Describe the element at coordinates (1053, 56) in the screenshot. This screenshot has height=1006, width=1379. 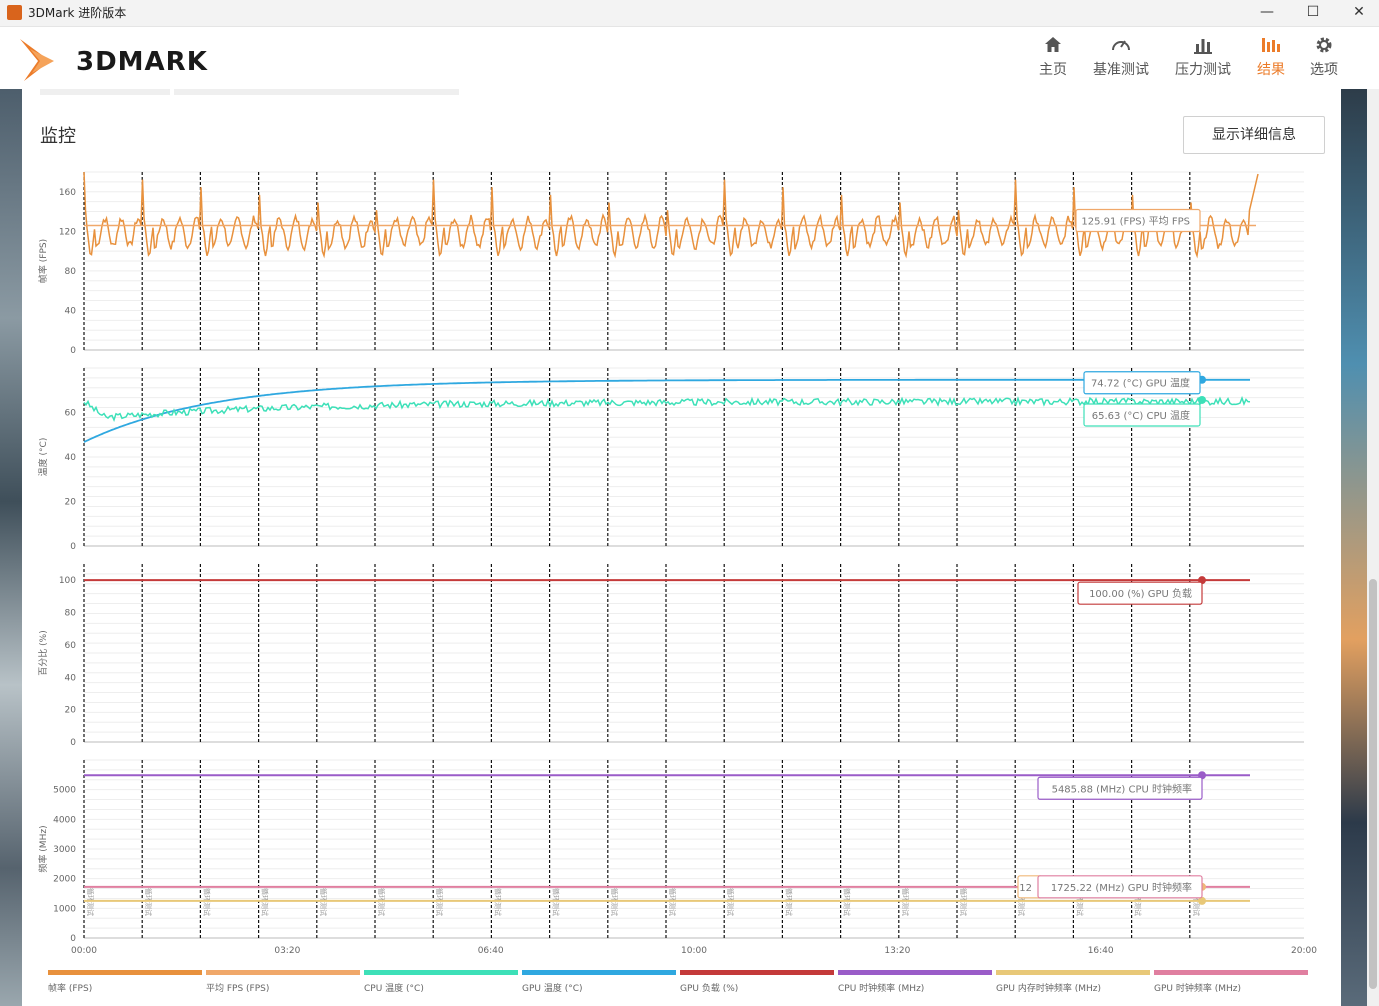
I see `nav-home: 主页` at that location.